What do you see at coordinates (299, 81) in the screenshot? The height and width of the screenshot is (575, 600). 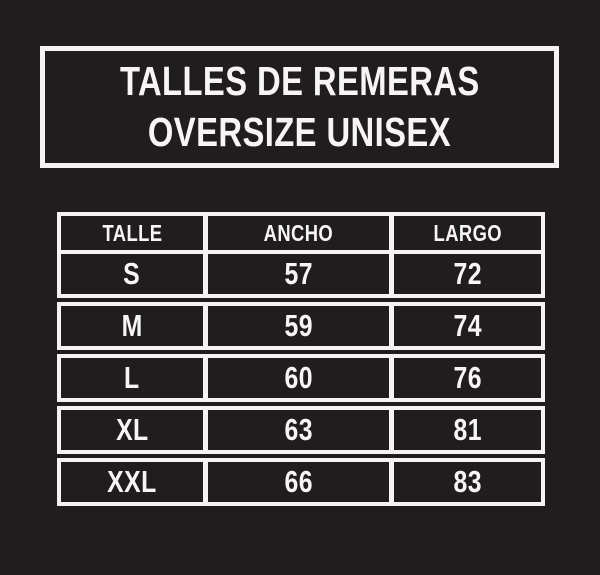 I see `page-title-line-1: TALLES DE REMERAS` at bounding box center [299, 81].